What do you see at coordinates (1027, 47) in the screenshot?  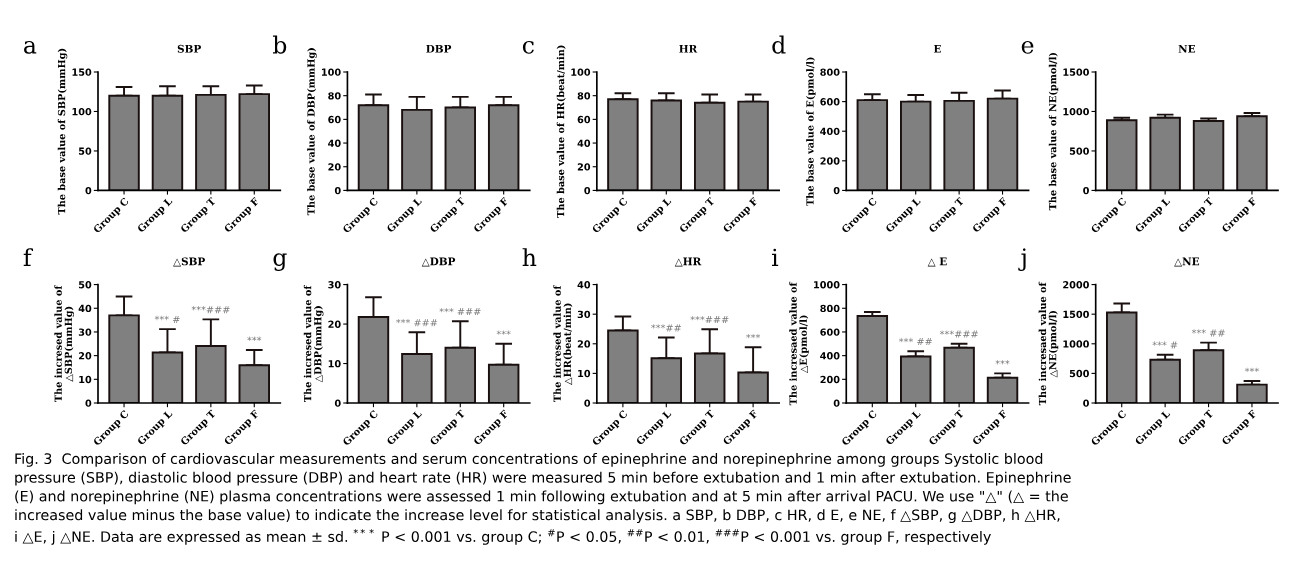 I see `text: e` at bounding box center [1027, 47].